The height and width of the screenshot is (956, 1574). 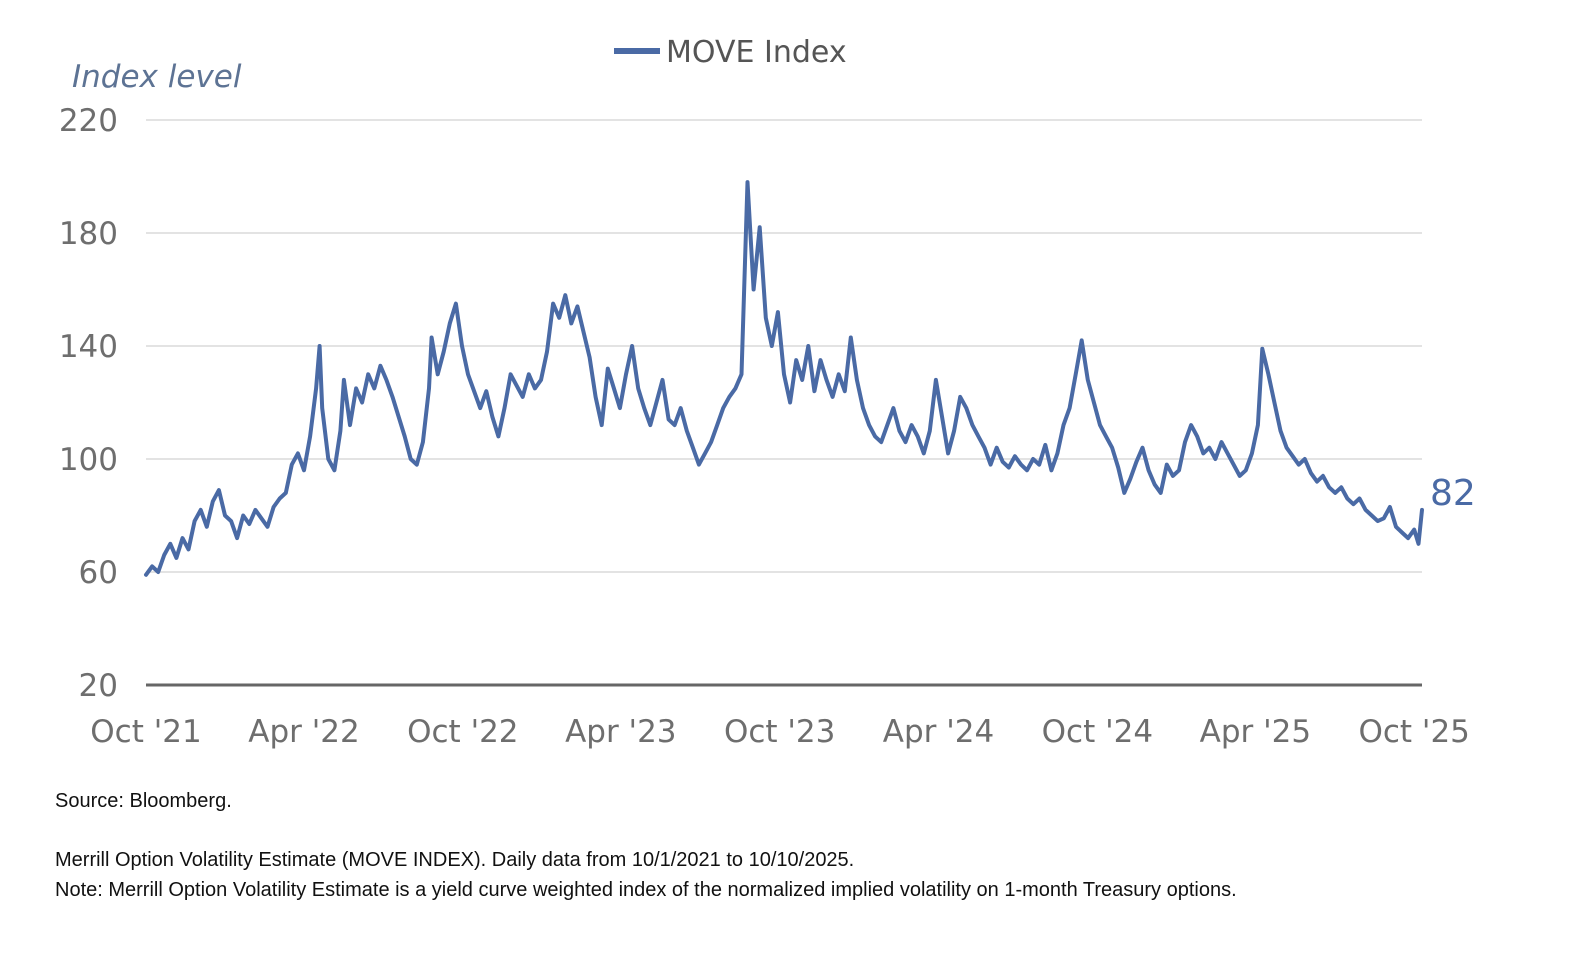 I want to click on x-tick-label-4: Oct '23, so click(x=779, y=732).